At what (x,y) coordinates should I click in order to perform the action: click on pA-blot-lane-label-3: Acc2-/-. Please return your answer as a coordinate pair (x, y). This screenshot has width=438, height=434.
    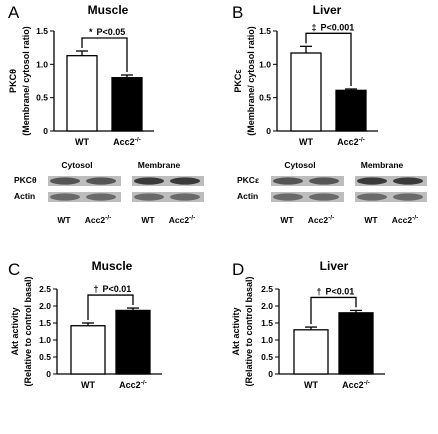
    Looking at the image, I should click on (182, 220).